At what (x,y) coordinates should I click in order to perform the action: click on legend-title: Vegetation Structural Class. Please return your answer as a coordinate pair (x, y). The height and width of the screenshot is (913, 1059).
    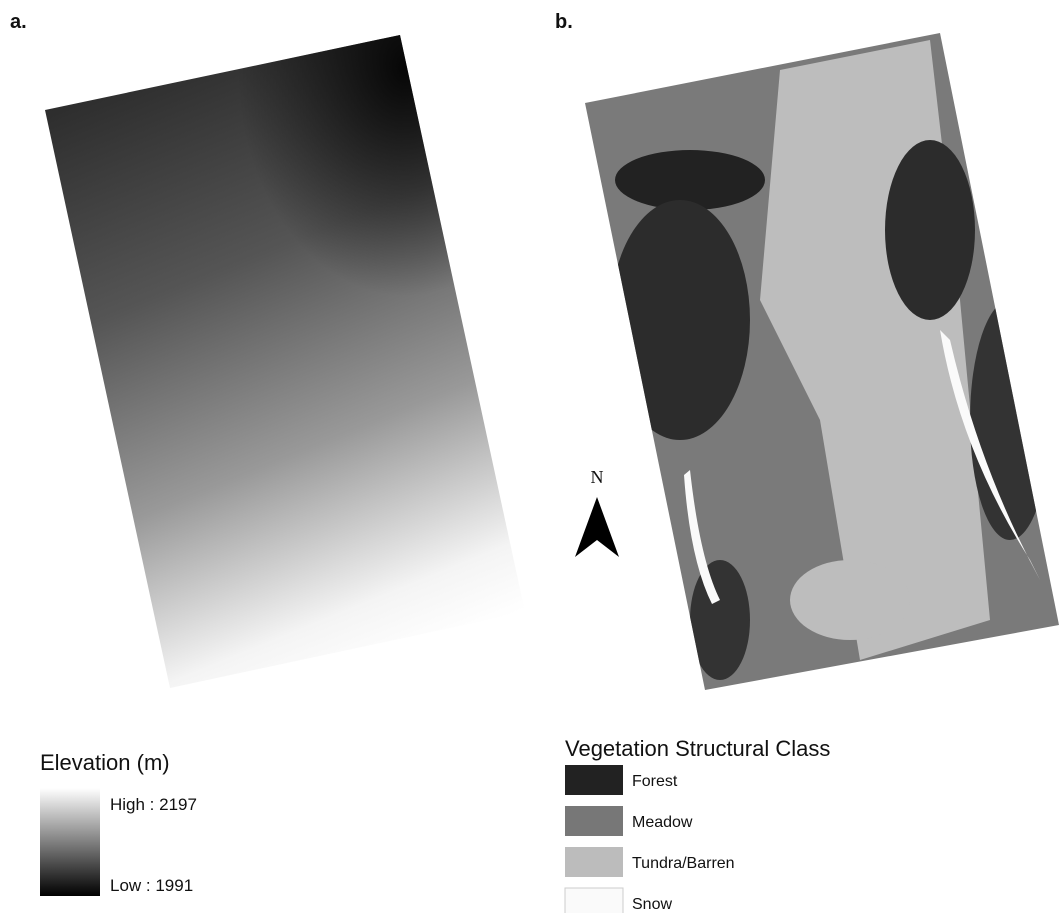
    Looking at the image, I should click on (697, 748).